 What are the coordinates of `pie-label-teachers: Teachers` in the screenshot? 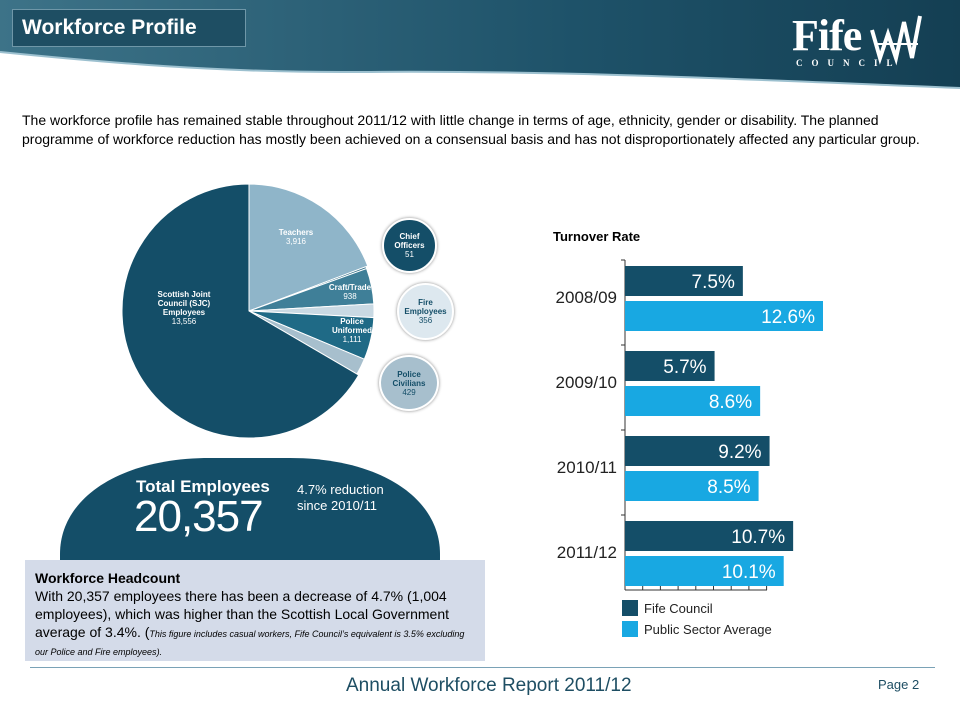 It's located at (296, 232).